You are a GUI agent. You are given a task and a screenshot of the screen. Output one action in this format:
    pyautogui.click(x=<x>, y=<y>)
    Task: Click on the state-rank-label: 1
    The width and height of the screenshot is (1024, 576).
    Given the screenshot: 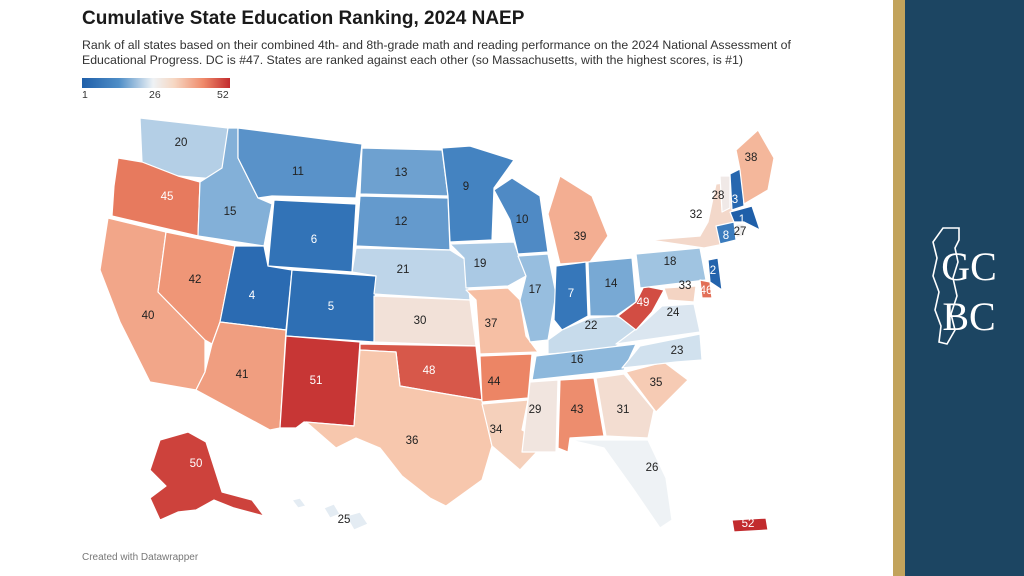 What is the action you would take?
    pyautogui.click(x=742, y=220)
    